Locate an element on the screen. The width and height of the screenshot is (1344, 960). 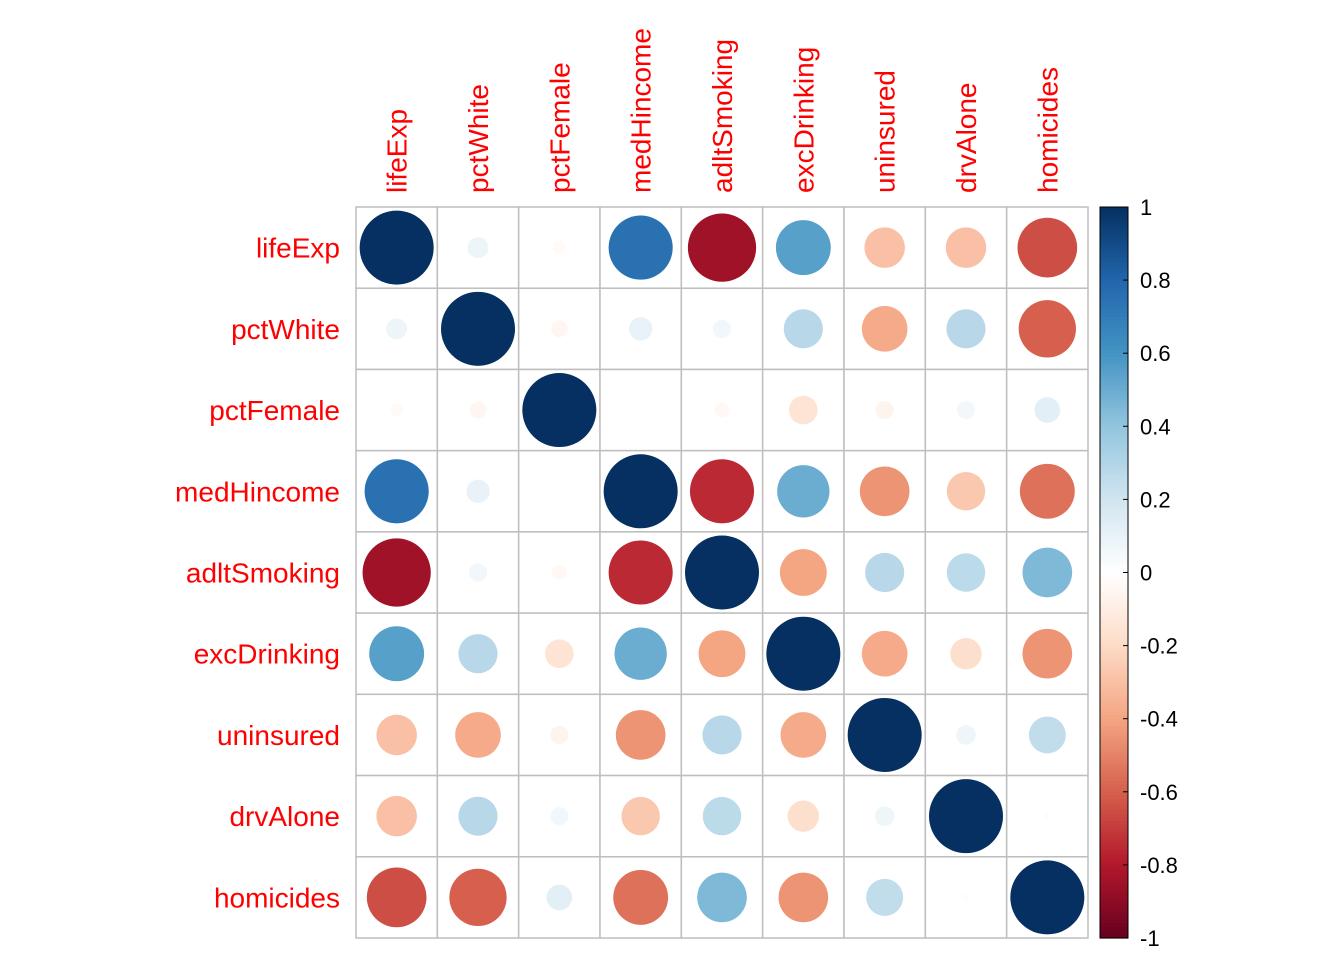
column-label: pctFemale is located at coordinates (559, 127).